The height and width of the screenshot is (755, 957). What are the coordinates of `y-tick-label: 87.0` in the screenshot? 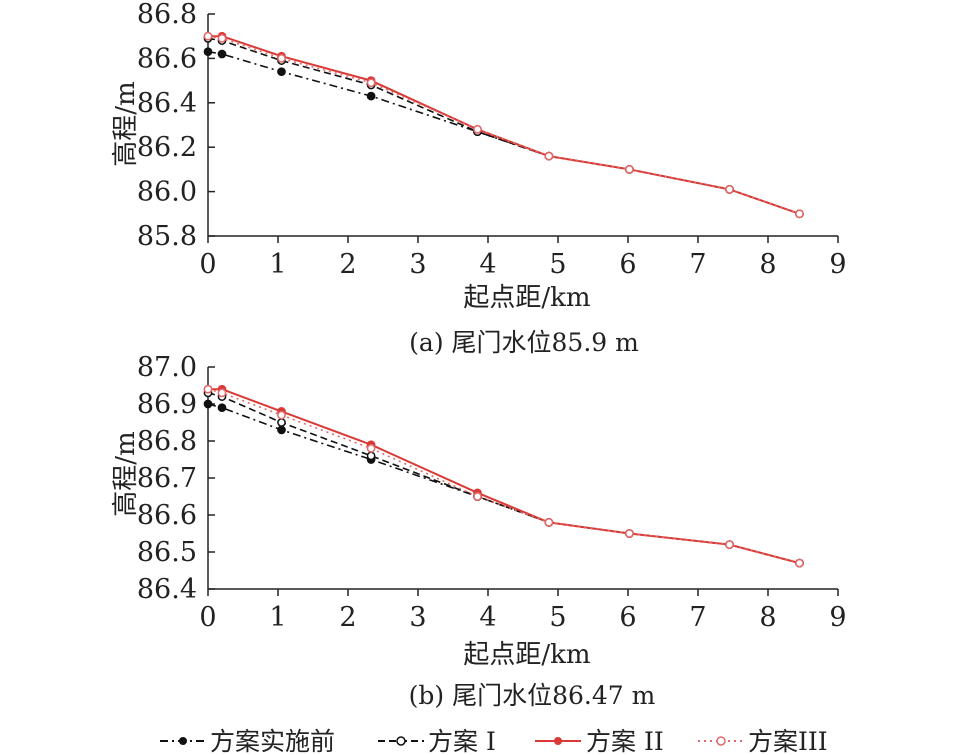 It's located at (167, 367).